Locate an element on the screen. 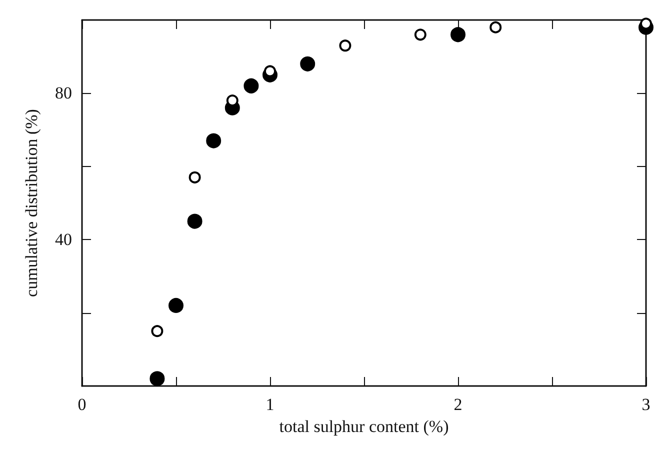  y-tick-label: 80 is located at coordinates (63, 93).